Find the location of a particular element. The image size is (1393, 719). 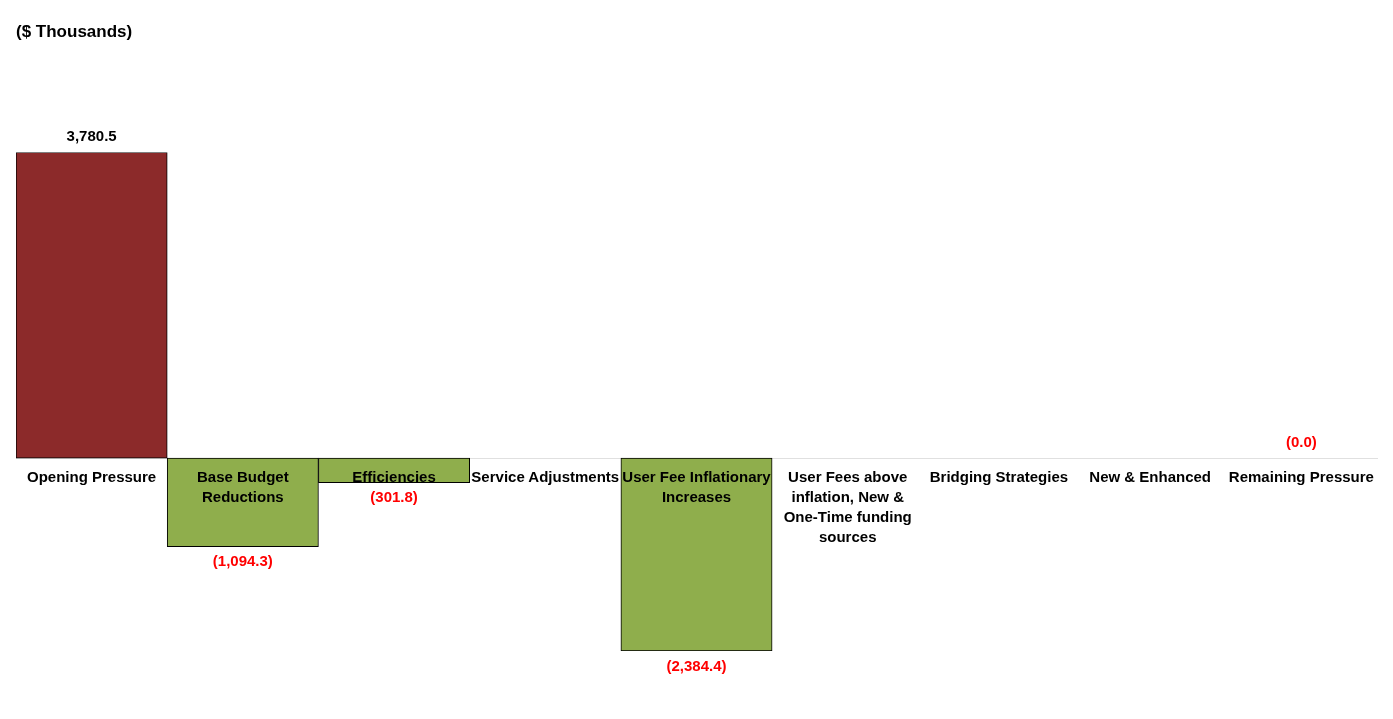

data-label: (1,094.3) is located at coordinates (242, 561).